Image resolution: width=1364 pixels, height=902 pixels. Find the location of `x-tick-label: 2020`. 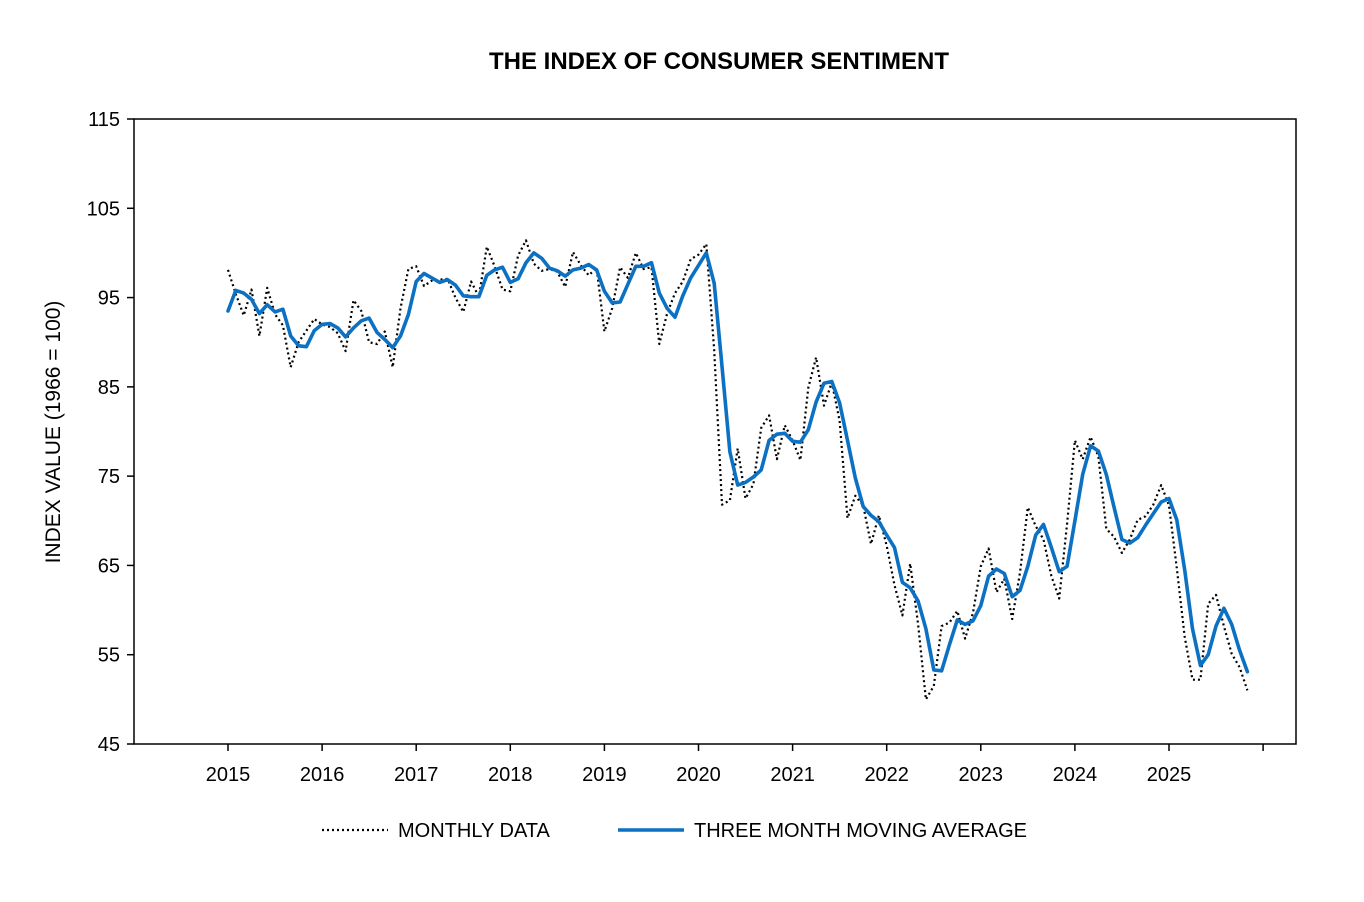

x-tick-label: 2020 is located at coordinates (698, 775).